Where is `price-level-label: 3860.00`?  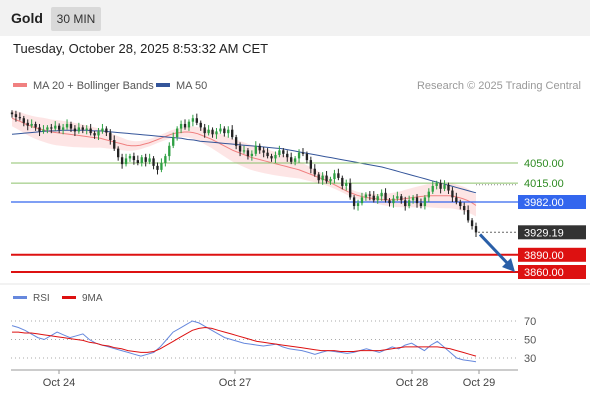 price-level-label: 3860.00 is located at coordinates (544, 273).